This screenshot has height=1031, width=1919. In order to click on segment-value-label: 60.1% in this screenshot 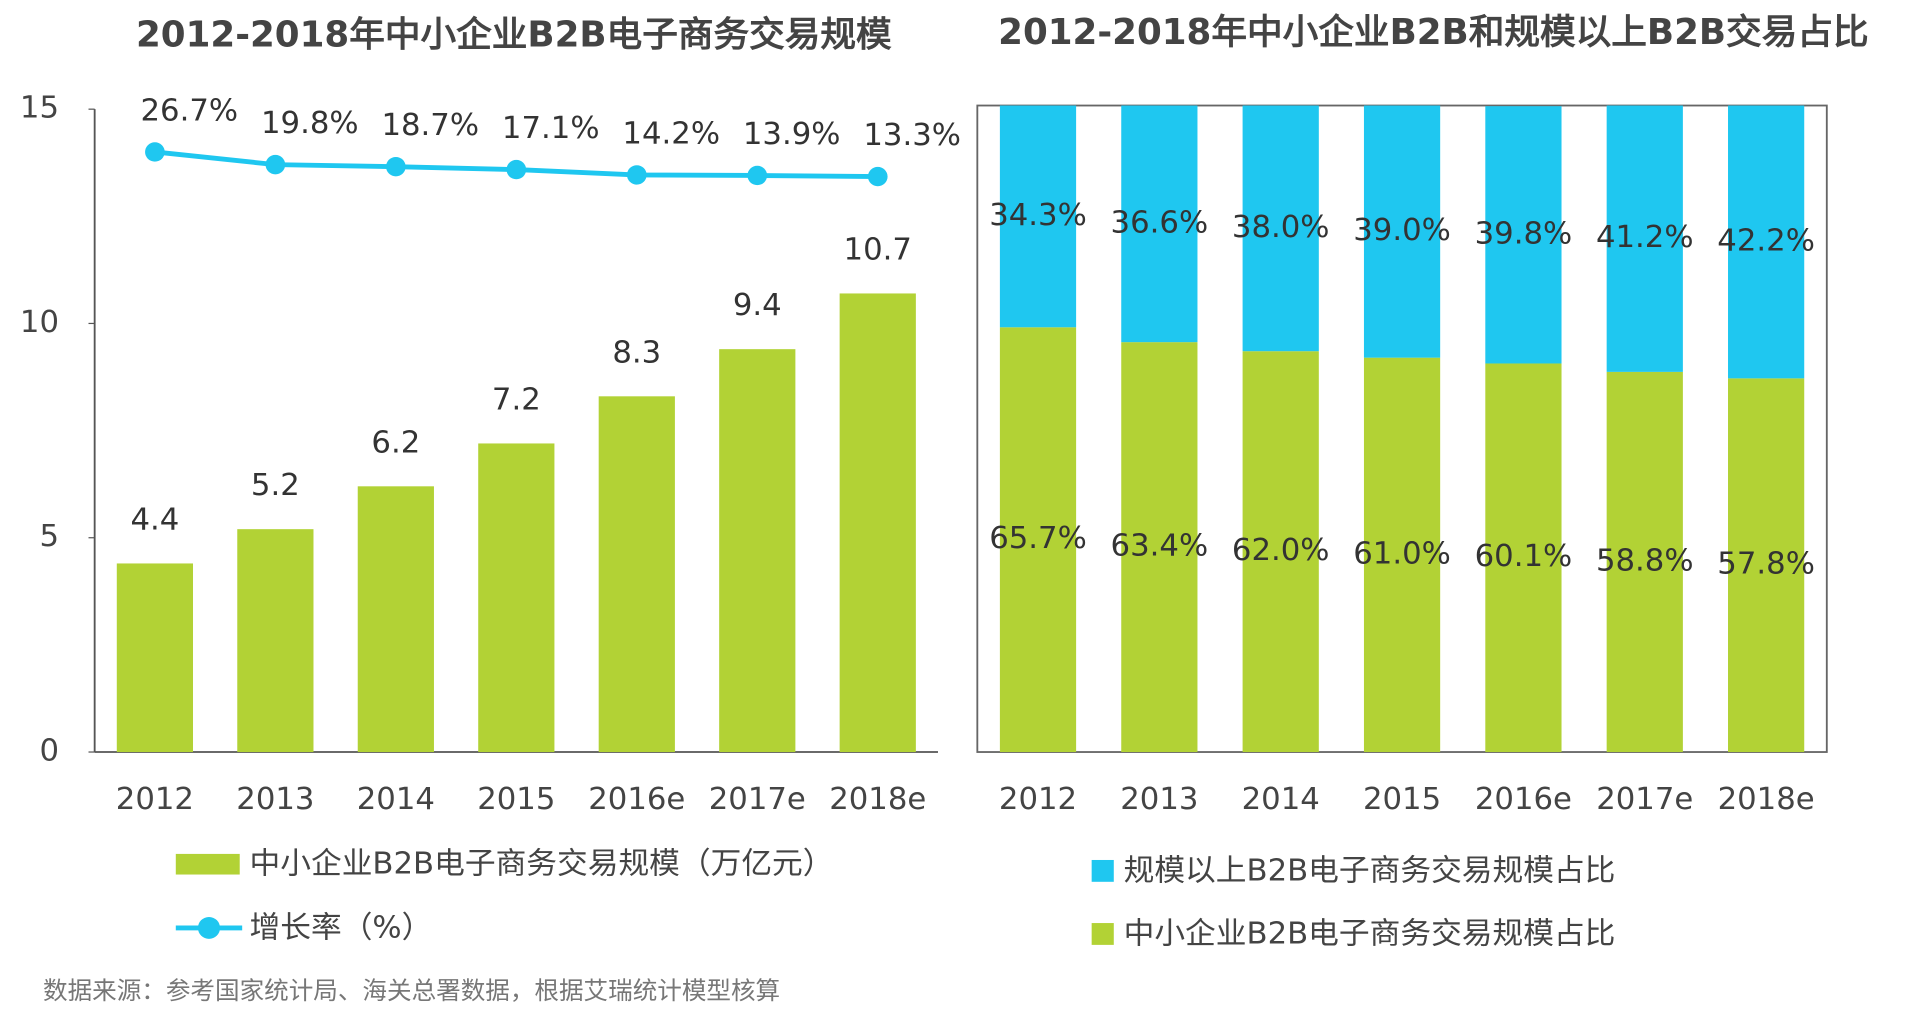, I will do `click(1524, 556)`.